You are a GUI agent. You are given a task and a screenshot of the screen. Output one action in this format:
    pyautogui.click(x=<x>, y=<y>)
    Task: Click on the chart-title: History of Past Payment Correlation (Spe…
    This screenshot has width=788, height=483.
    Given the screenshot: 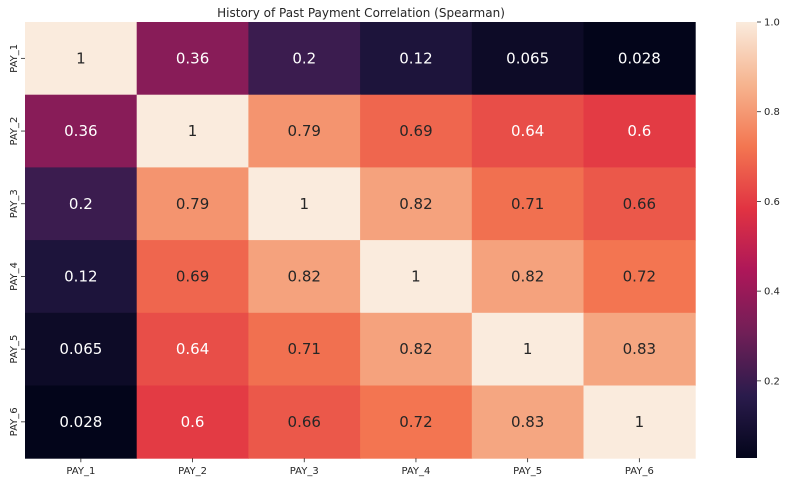 What is the action you would take?
    pyautogui.click(x=361, y=13)
    